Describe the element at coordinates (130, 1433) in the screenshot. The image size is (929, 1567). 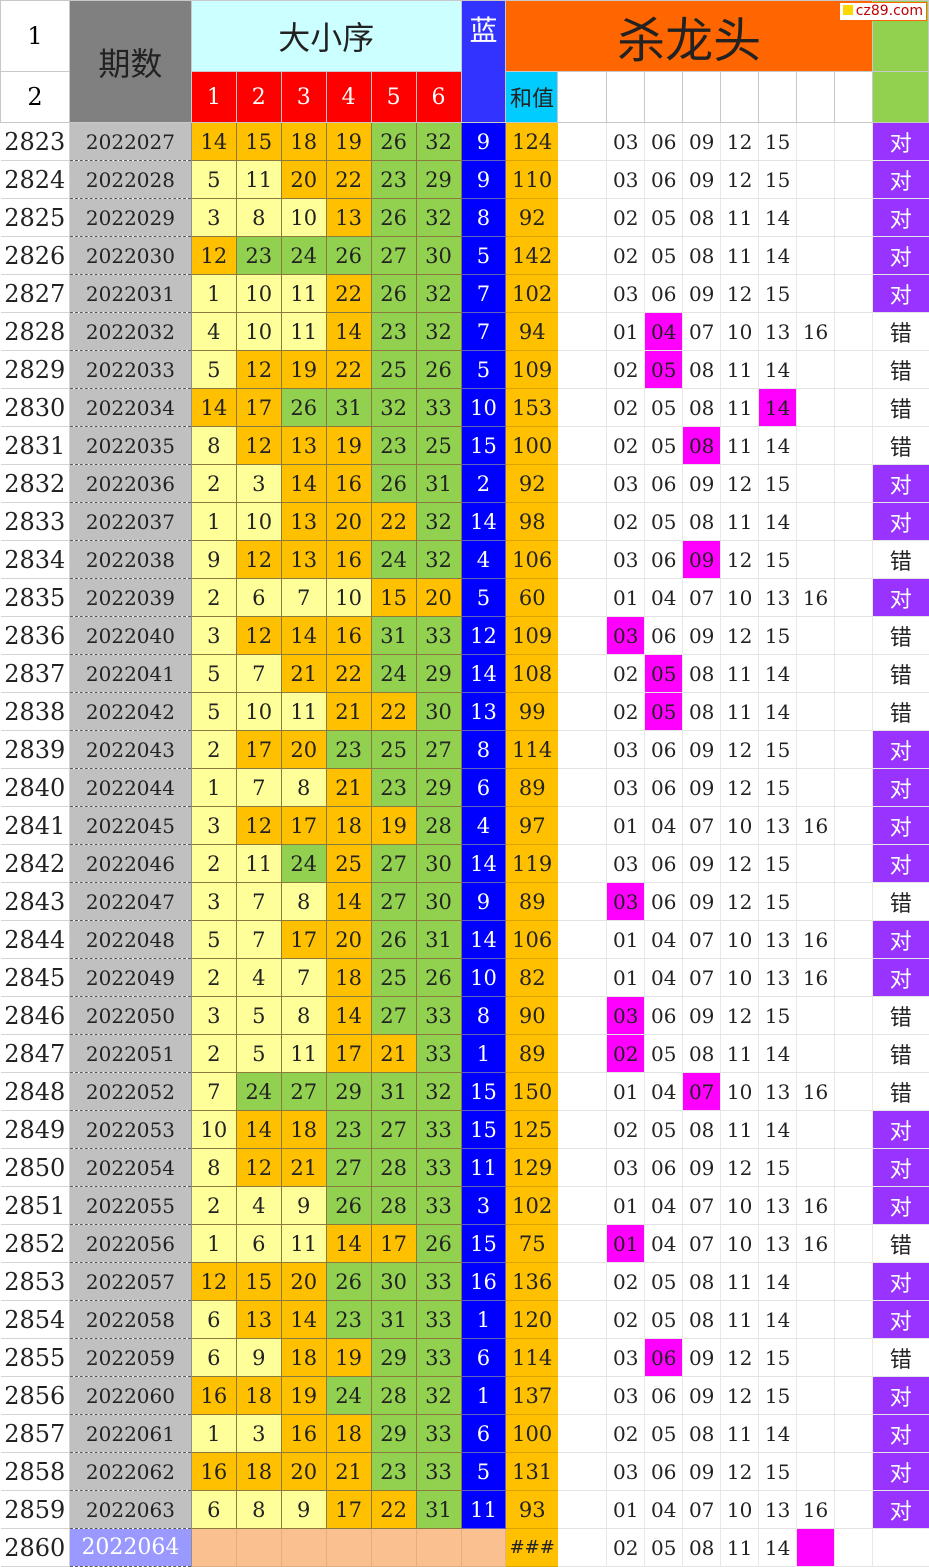
I see `period-cell: 2022061` at that location.